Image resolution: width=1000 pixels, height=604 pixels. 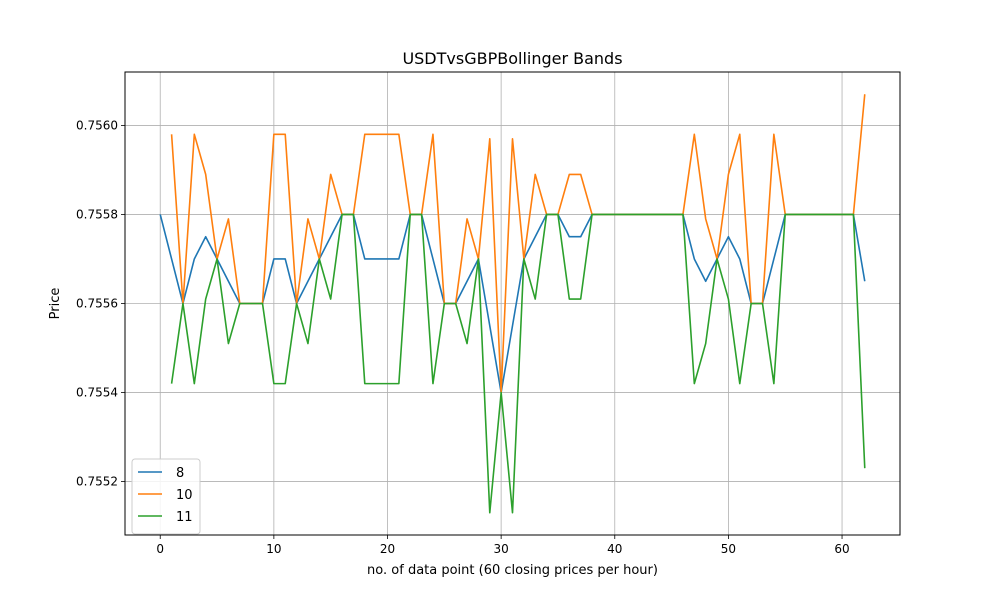 What do you see at coordinates (97, 214) in the screenshot?
I see `y-tick-label: 0.7558` at bounding box center [97, 214].